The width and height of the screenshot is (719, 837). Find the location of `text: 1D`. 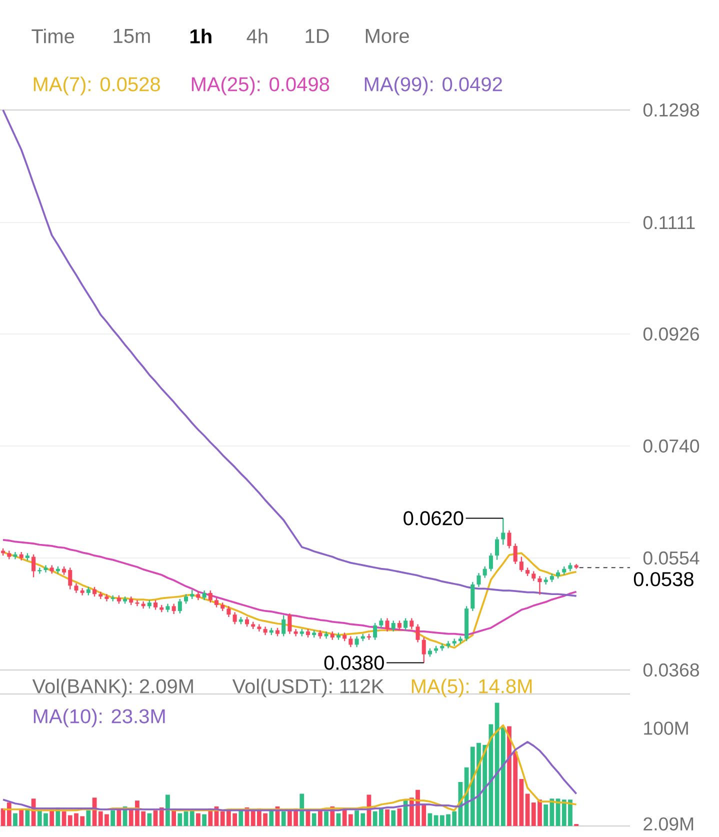

text: 1D is located at coordinates (317, 36).